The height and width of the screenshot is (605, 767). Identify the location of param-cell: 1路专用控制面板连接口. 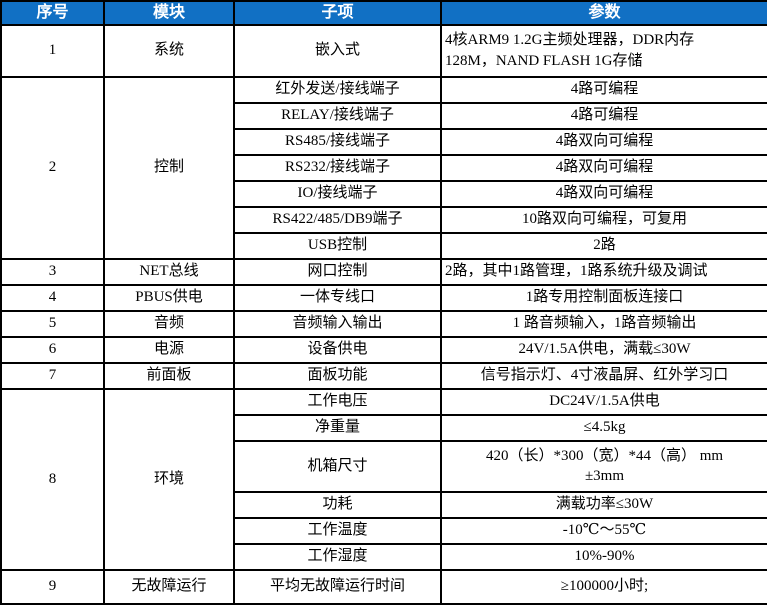
(603, 297).